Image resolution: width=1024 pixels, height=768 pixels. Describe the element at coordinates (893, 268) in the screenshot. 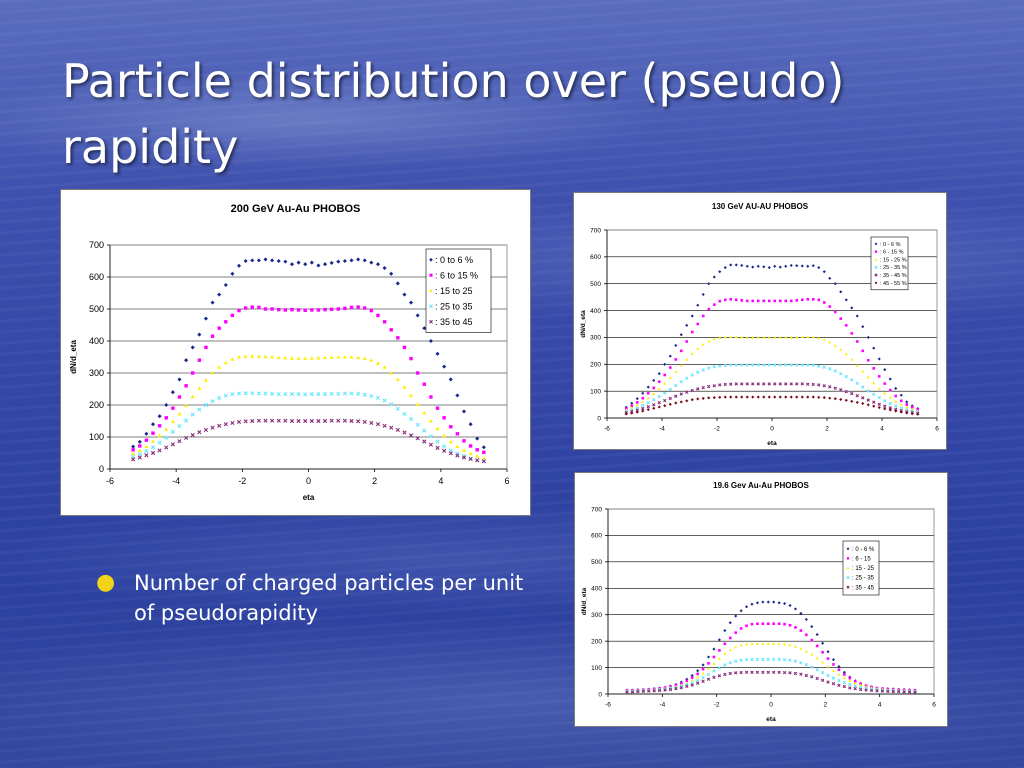

I see `legend-entry: : 25 - 35 %` at that location.